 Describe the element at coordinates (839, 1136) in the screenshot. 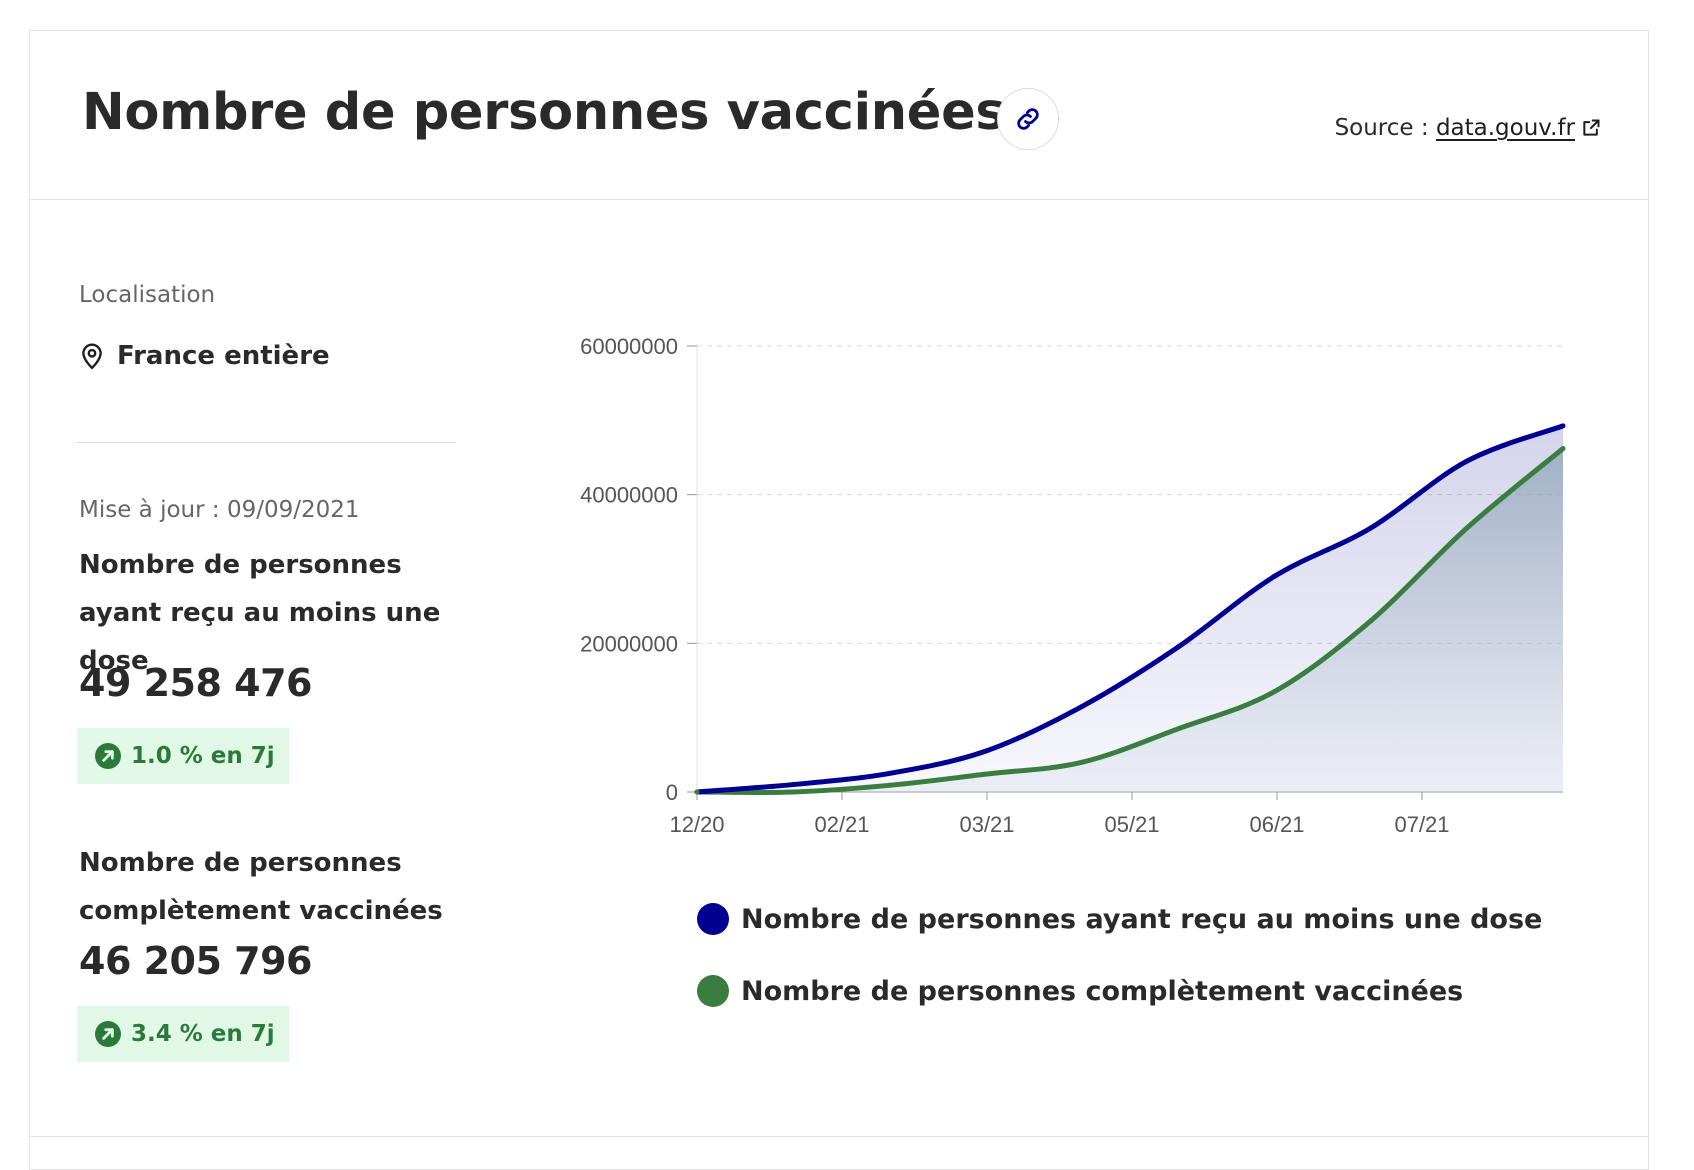

I see `card-footer-divider` at that location.